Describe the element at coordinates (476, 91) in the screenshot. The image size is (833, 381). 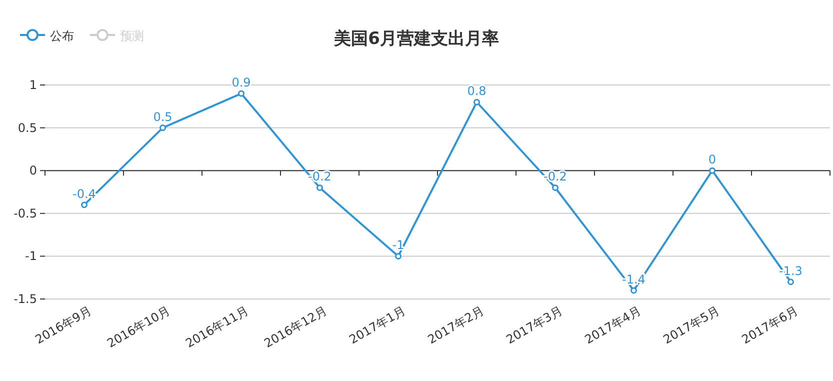
I see `data-label: 0.8` at that location.